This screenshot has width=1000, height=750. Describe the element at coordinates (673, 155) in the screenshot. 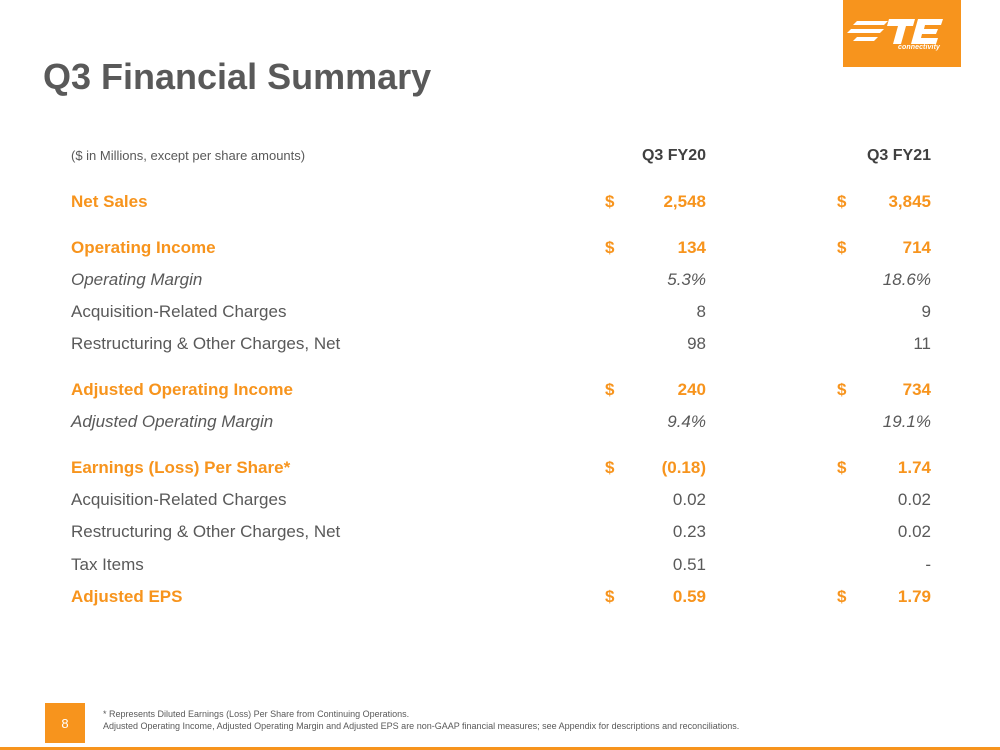

I see `column-header-q3-fy20: Q3 FY20` at that location.